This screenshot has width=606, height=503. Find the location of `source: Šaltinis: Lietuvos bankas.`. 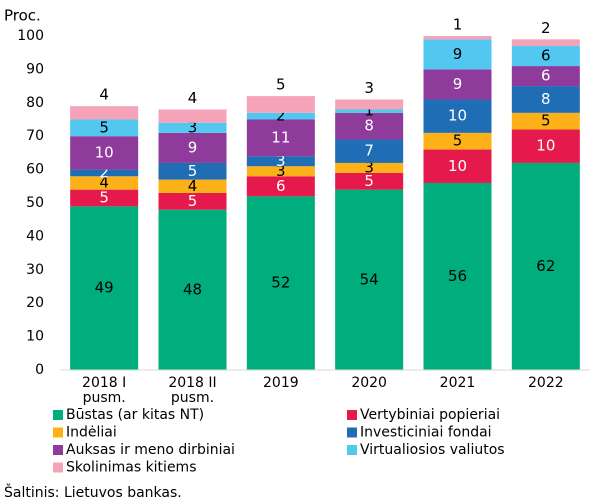

source: Šaltinis: Lietuvos bankas. is located at coordinates (93, 492).